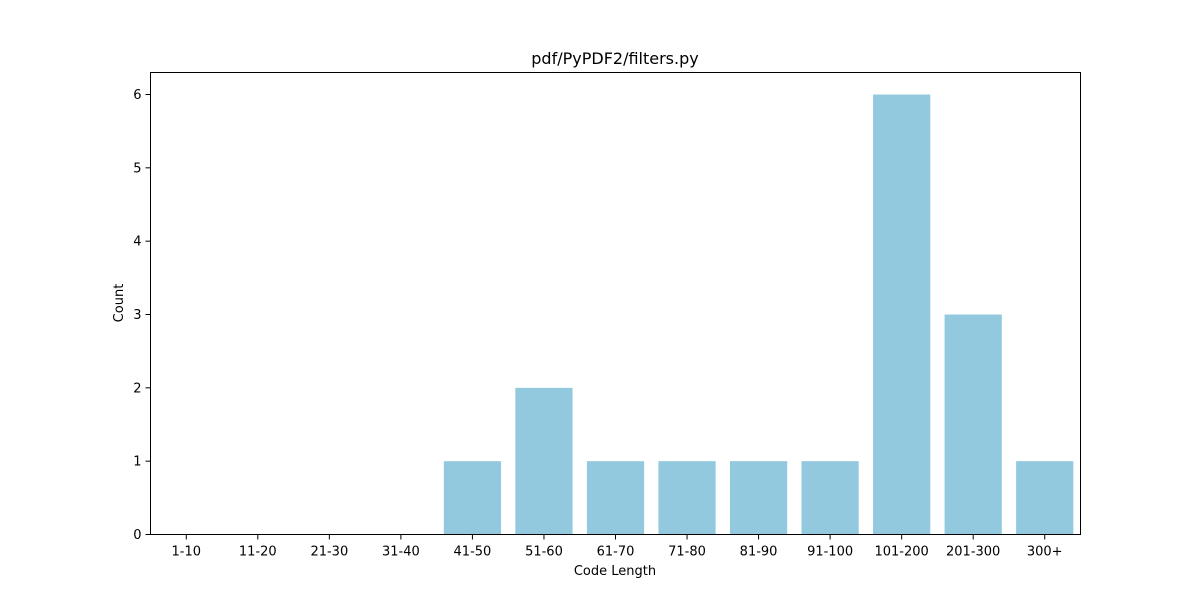  I want to click on x-tick-label: 201-300, so click(973, 552).